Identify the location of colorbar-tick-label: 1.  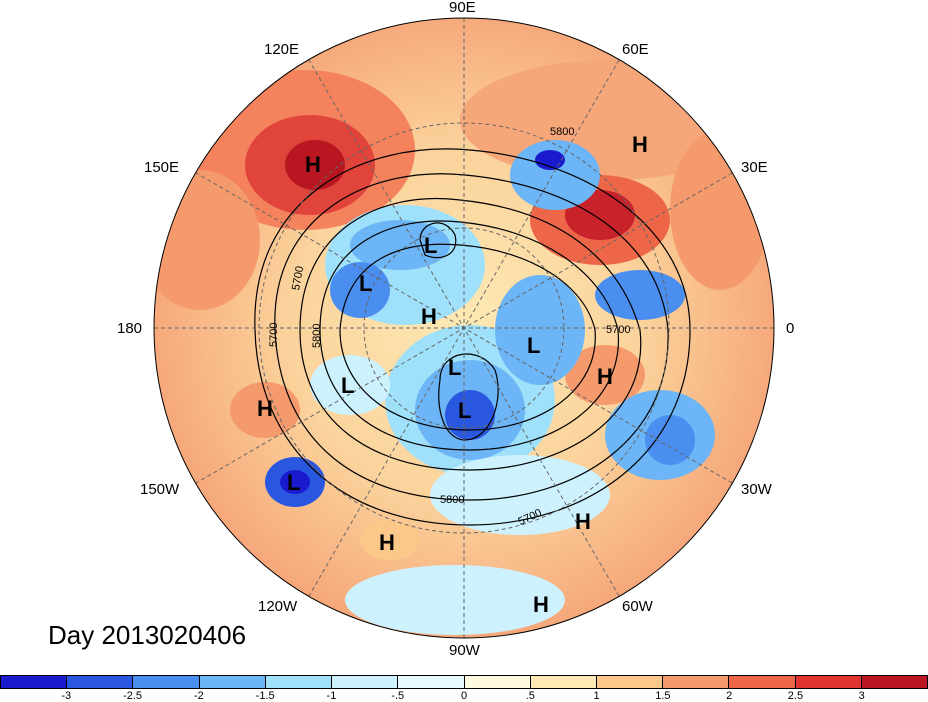
(596, 696).